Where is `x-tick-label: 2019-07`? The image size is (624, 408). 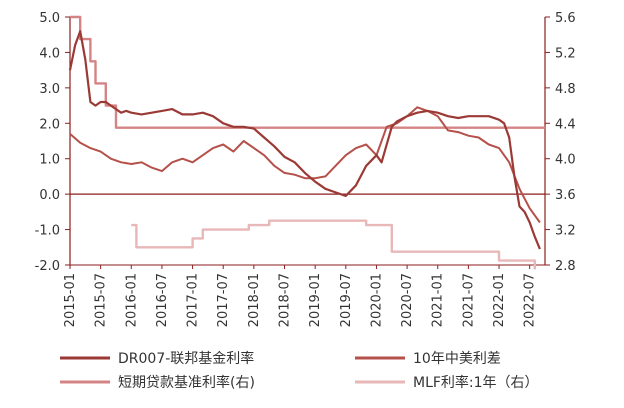
x-tick-label: 2019-07 is located at coordinates (346, 300).